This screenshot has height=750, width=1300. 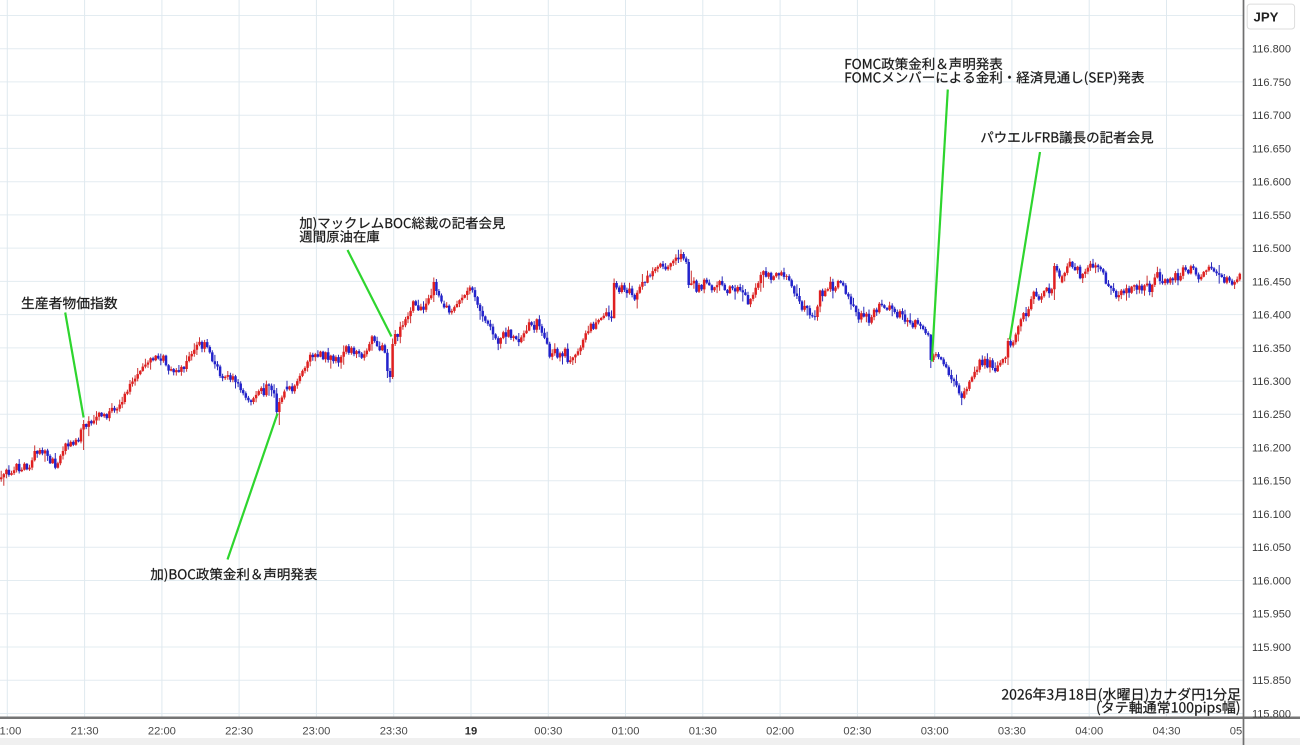 What do you see at coordinates (162, 731) in the screenshot?
I see `svg-text: 22:00` at bounding box center [162, 731].